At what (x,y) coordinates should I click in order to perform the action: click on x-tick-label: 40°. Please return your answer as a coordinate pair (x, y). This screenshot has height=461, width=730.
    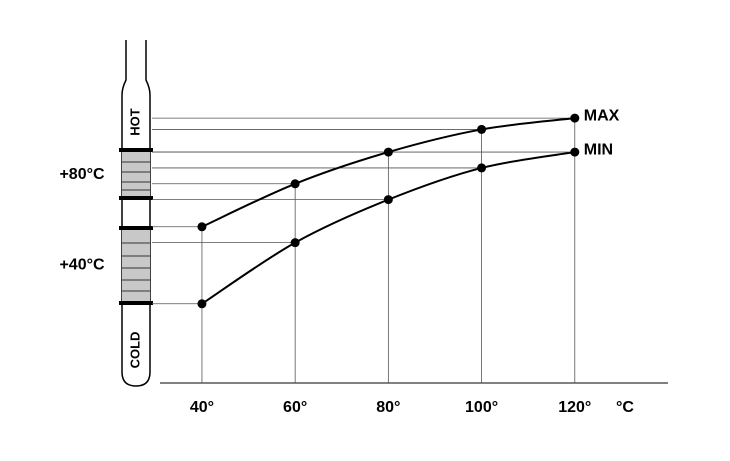
    Looking at the image, I should click on (202, 407).